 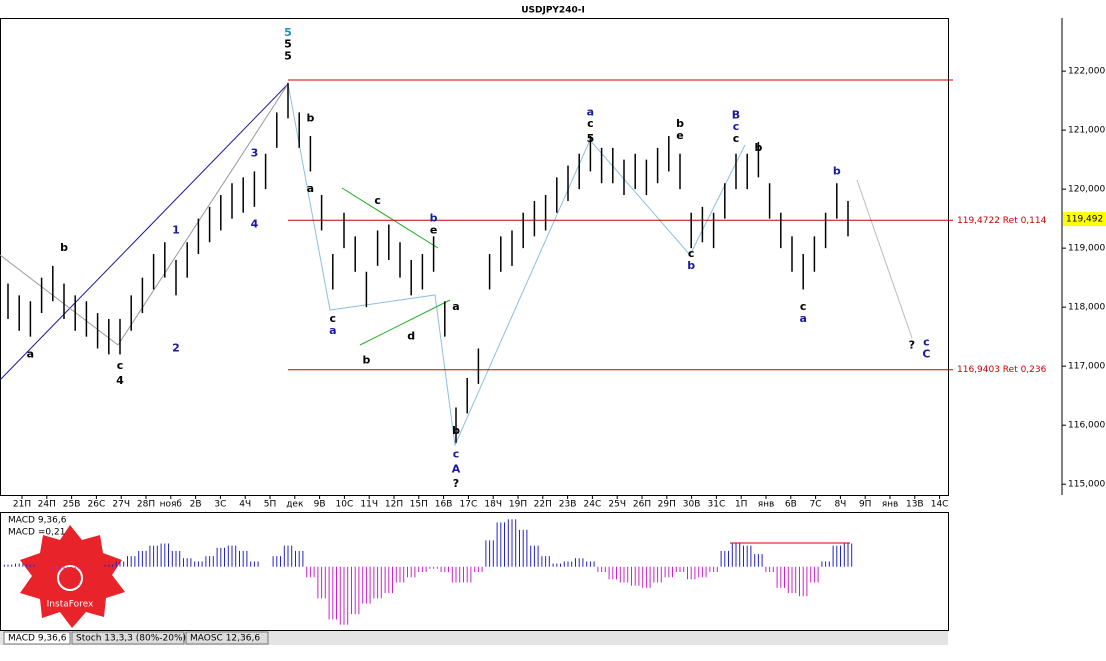 I want to click on x-tick-label: 15П, so click(x=419, y=505).